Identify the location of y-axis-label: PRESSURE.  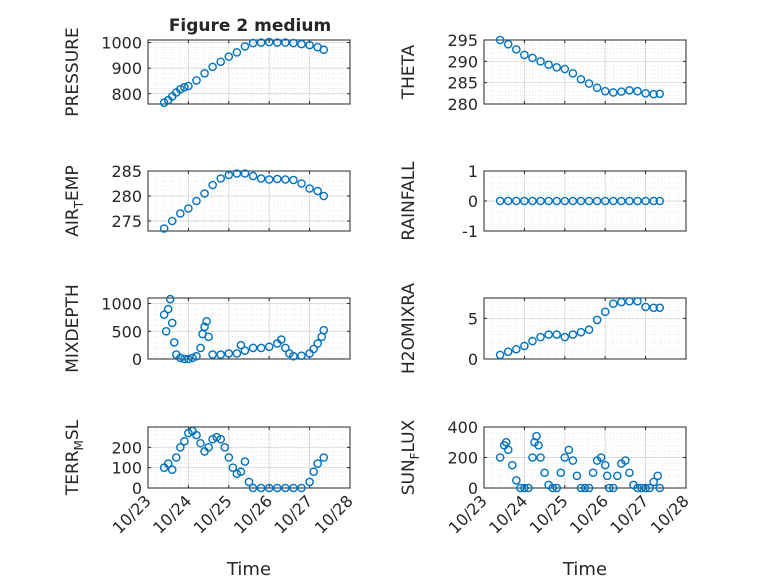
(73, 71).